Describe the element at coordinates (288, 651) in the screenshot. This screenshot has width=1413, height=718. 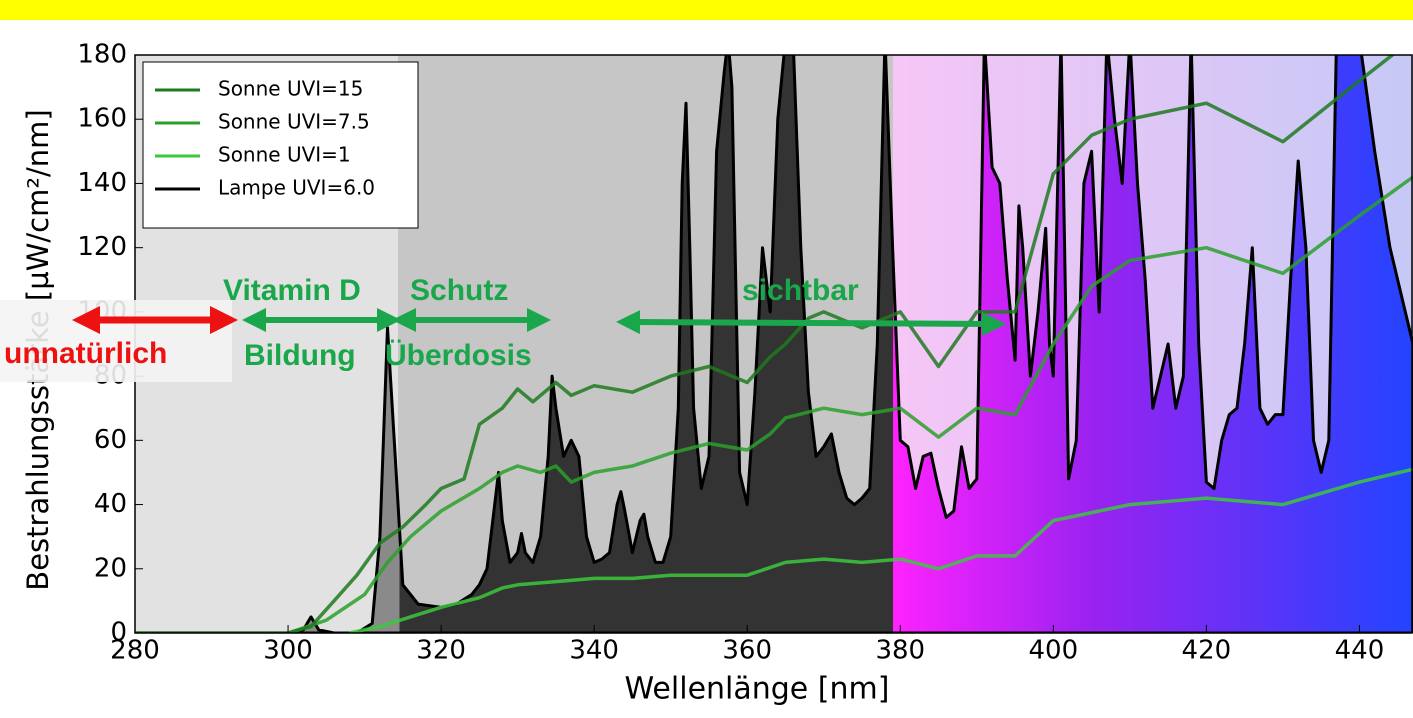
I see `x-tick-label: 300` at that location.